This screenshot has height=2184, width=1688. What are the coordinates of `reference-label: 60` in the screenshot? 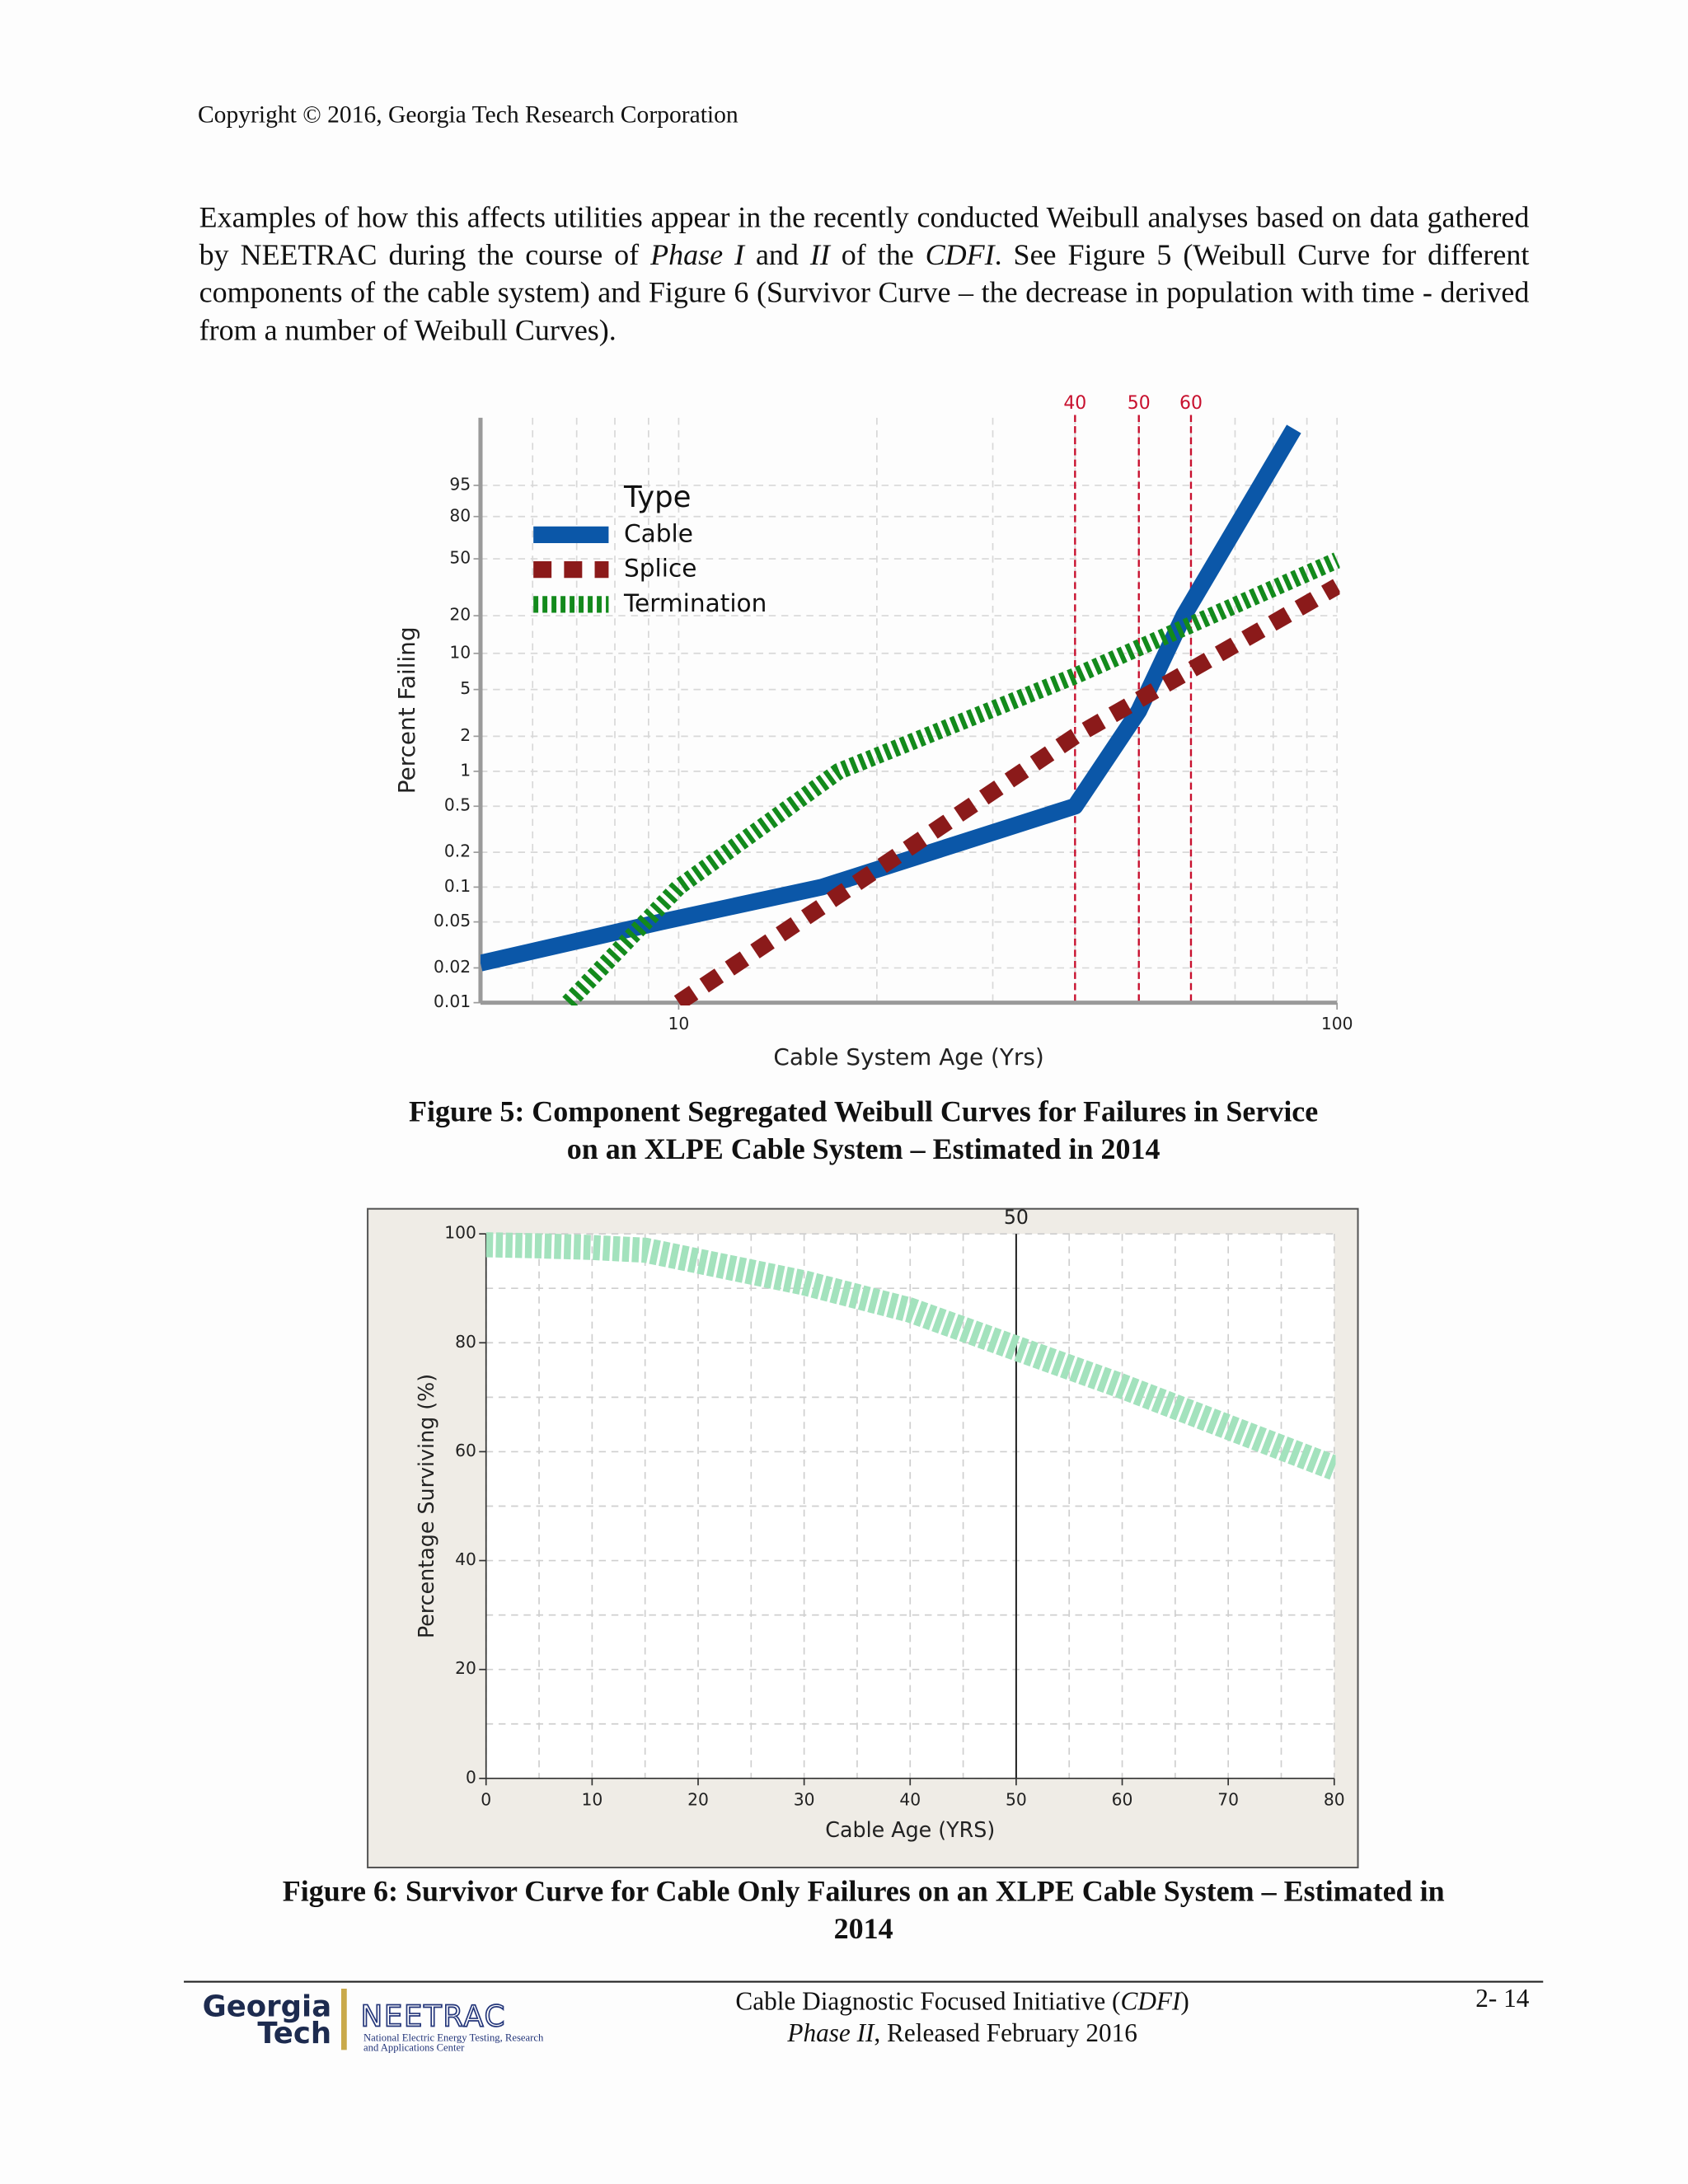 It's located at (1191, 403).